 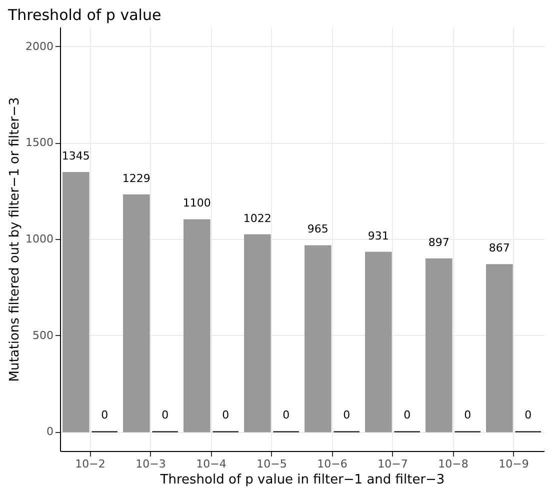 I want to click on x-tick-label: 10−6, so click(x=332, y=464).